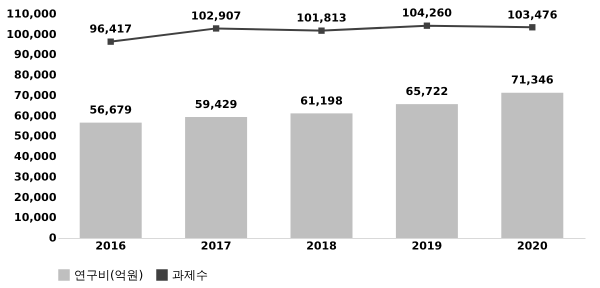 The image size is (600, 288). Describe the element at coordinates (35, 157) in the screenshot. I see `y-tick-label: 40,000` at that location.